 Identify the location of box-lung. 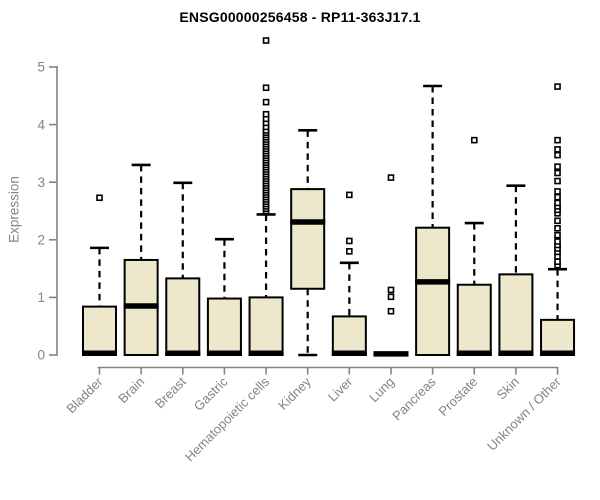
(391, 265).